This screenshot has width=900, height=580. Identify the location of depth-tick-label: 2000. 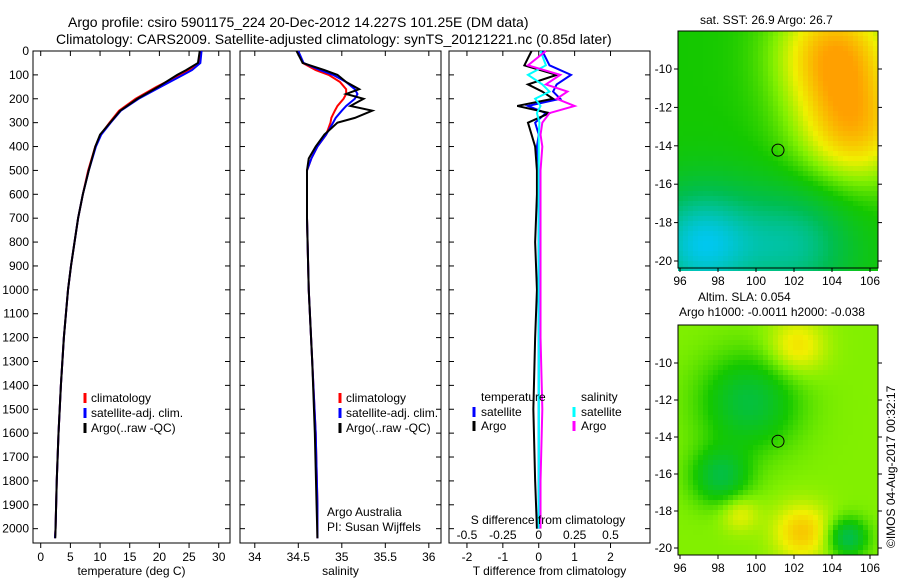
(15, 529).